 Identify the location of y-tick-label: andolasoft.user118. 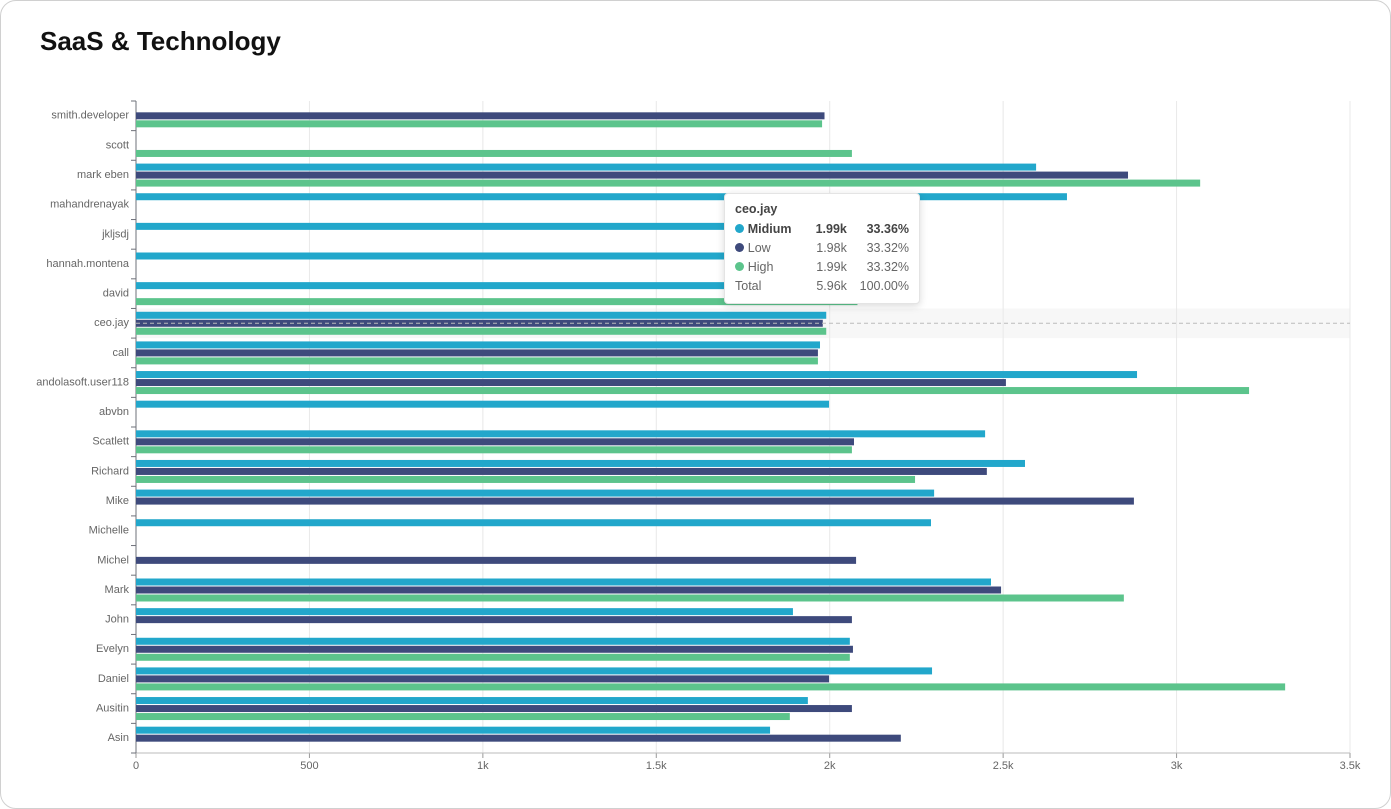
(82, 382).